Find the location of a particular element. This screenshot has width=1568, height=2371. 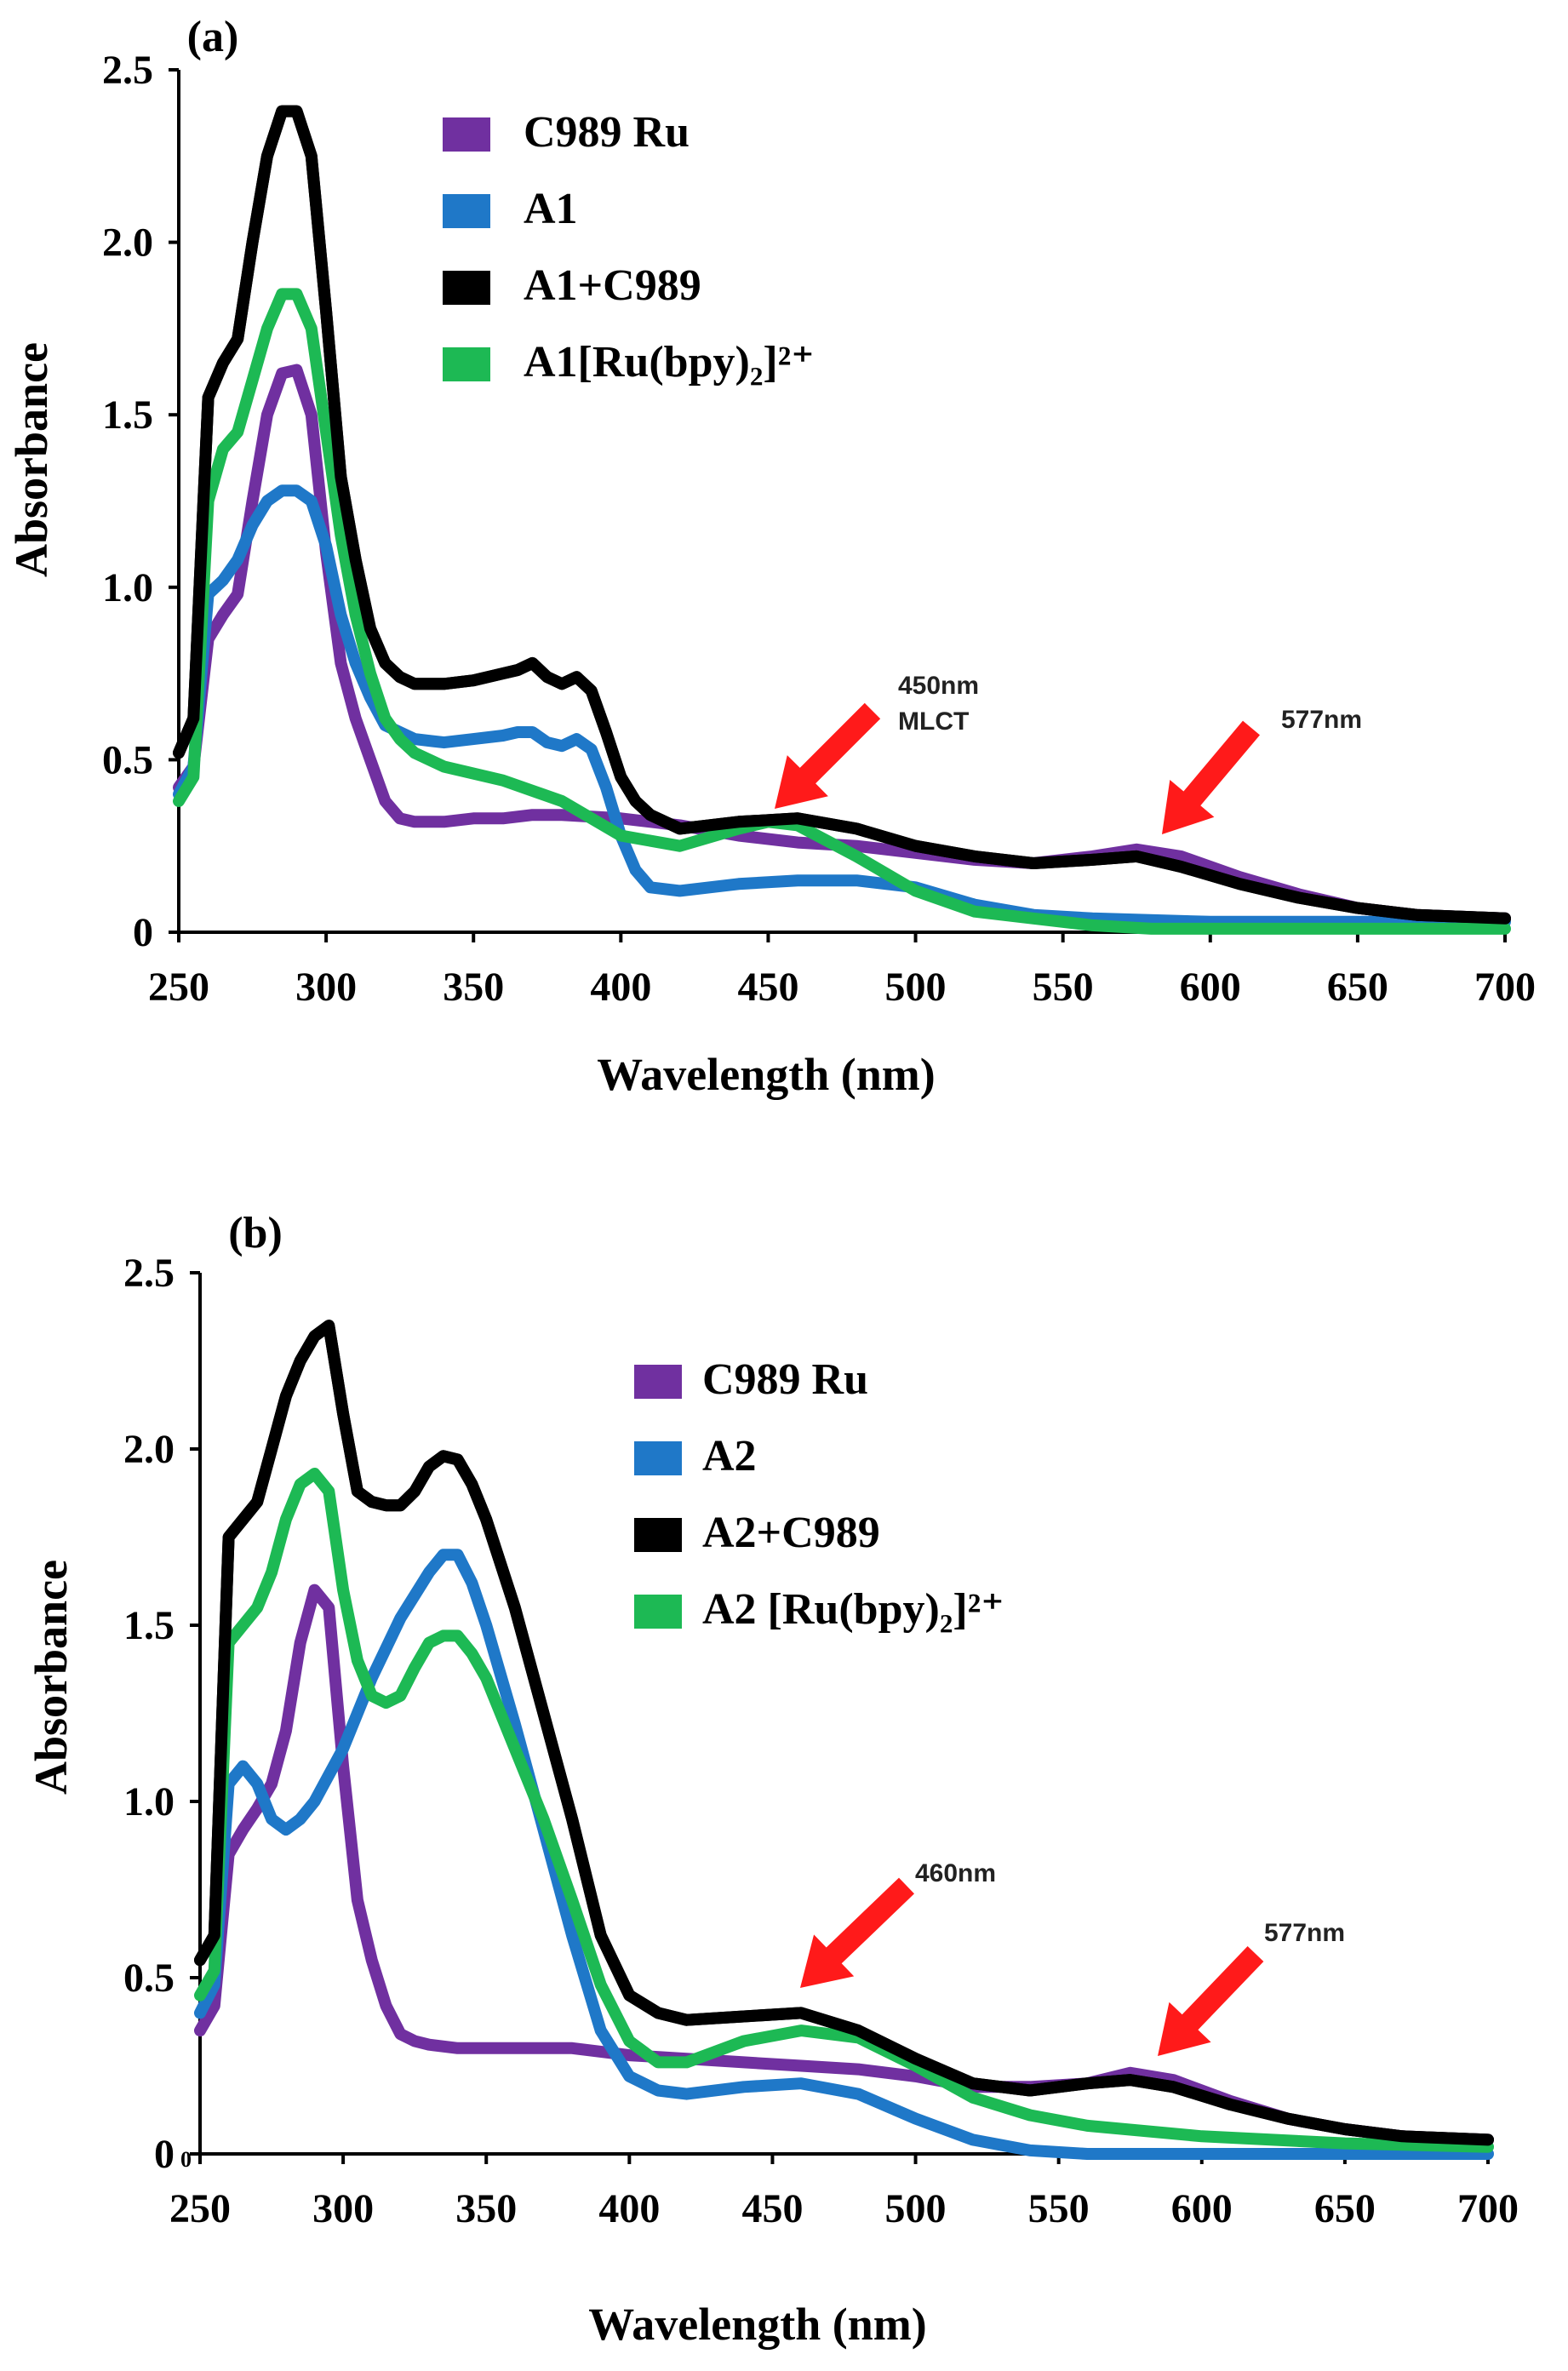

panel-label: (b) is located at coordinates (256, 1233).